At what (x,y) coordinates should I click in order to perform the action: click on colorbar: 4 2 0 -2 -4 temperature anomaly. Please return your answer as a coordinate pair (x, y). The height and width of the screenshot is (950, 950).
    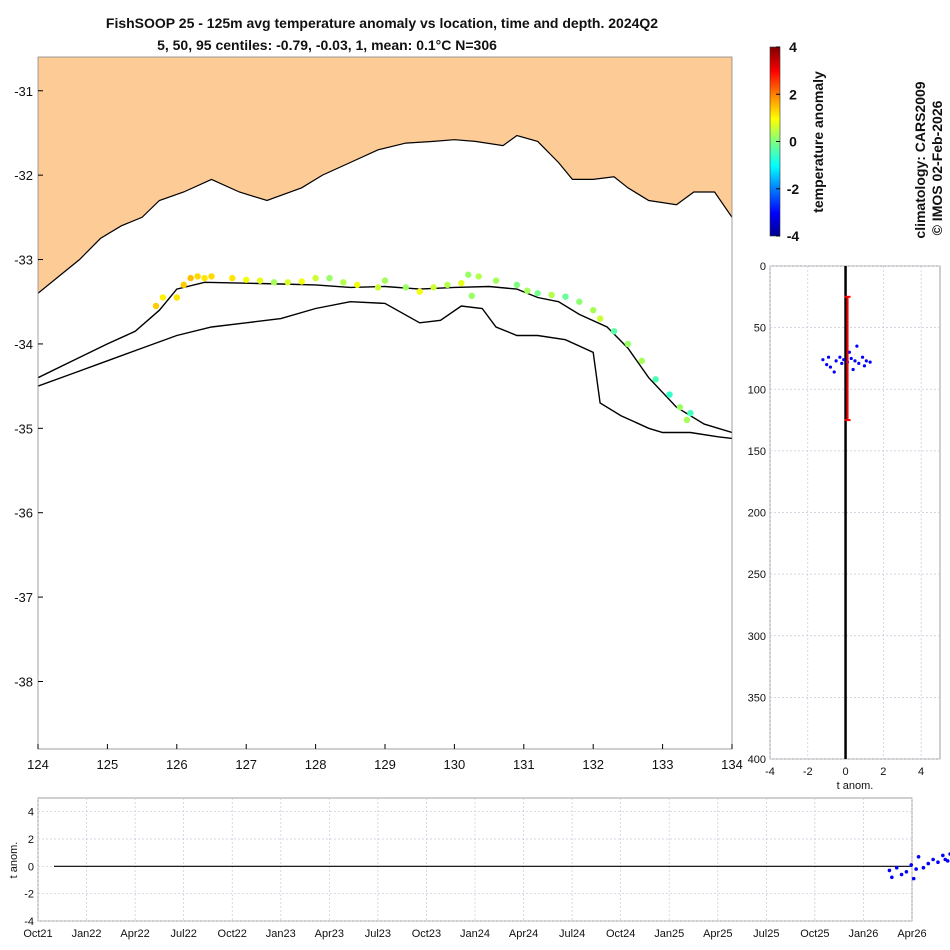
    Looking at the image, I should click on (797, 141).